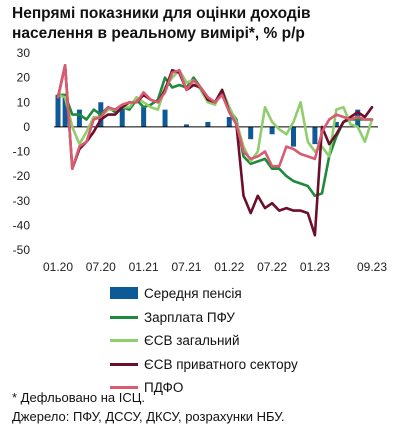 Image resolution: width=408 pixels, height=433 pixels. I want to click on legend-item-salary: Зарплата ПФУ, so click(255, 318).